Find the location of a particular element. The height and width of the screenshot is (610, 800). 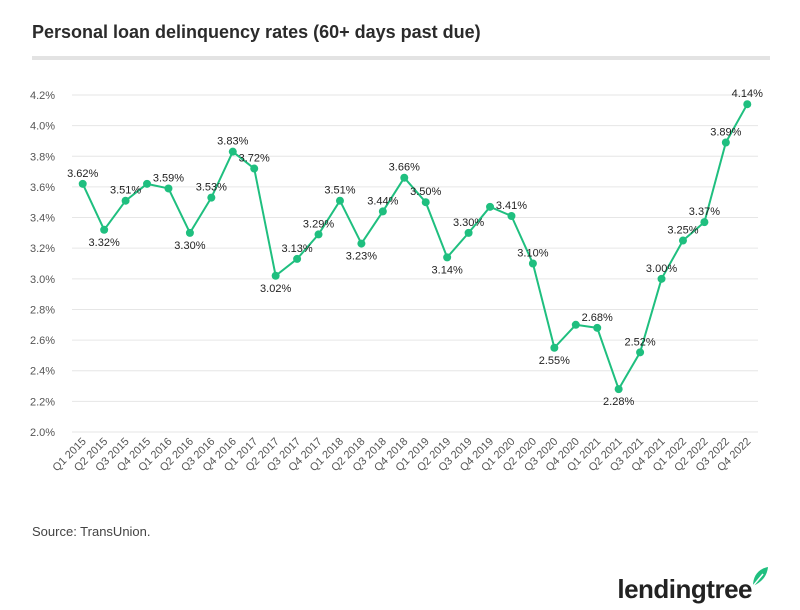

y-tick-label: 3.6% is located at coordinates (42, 188).